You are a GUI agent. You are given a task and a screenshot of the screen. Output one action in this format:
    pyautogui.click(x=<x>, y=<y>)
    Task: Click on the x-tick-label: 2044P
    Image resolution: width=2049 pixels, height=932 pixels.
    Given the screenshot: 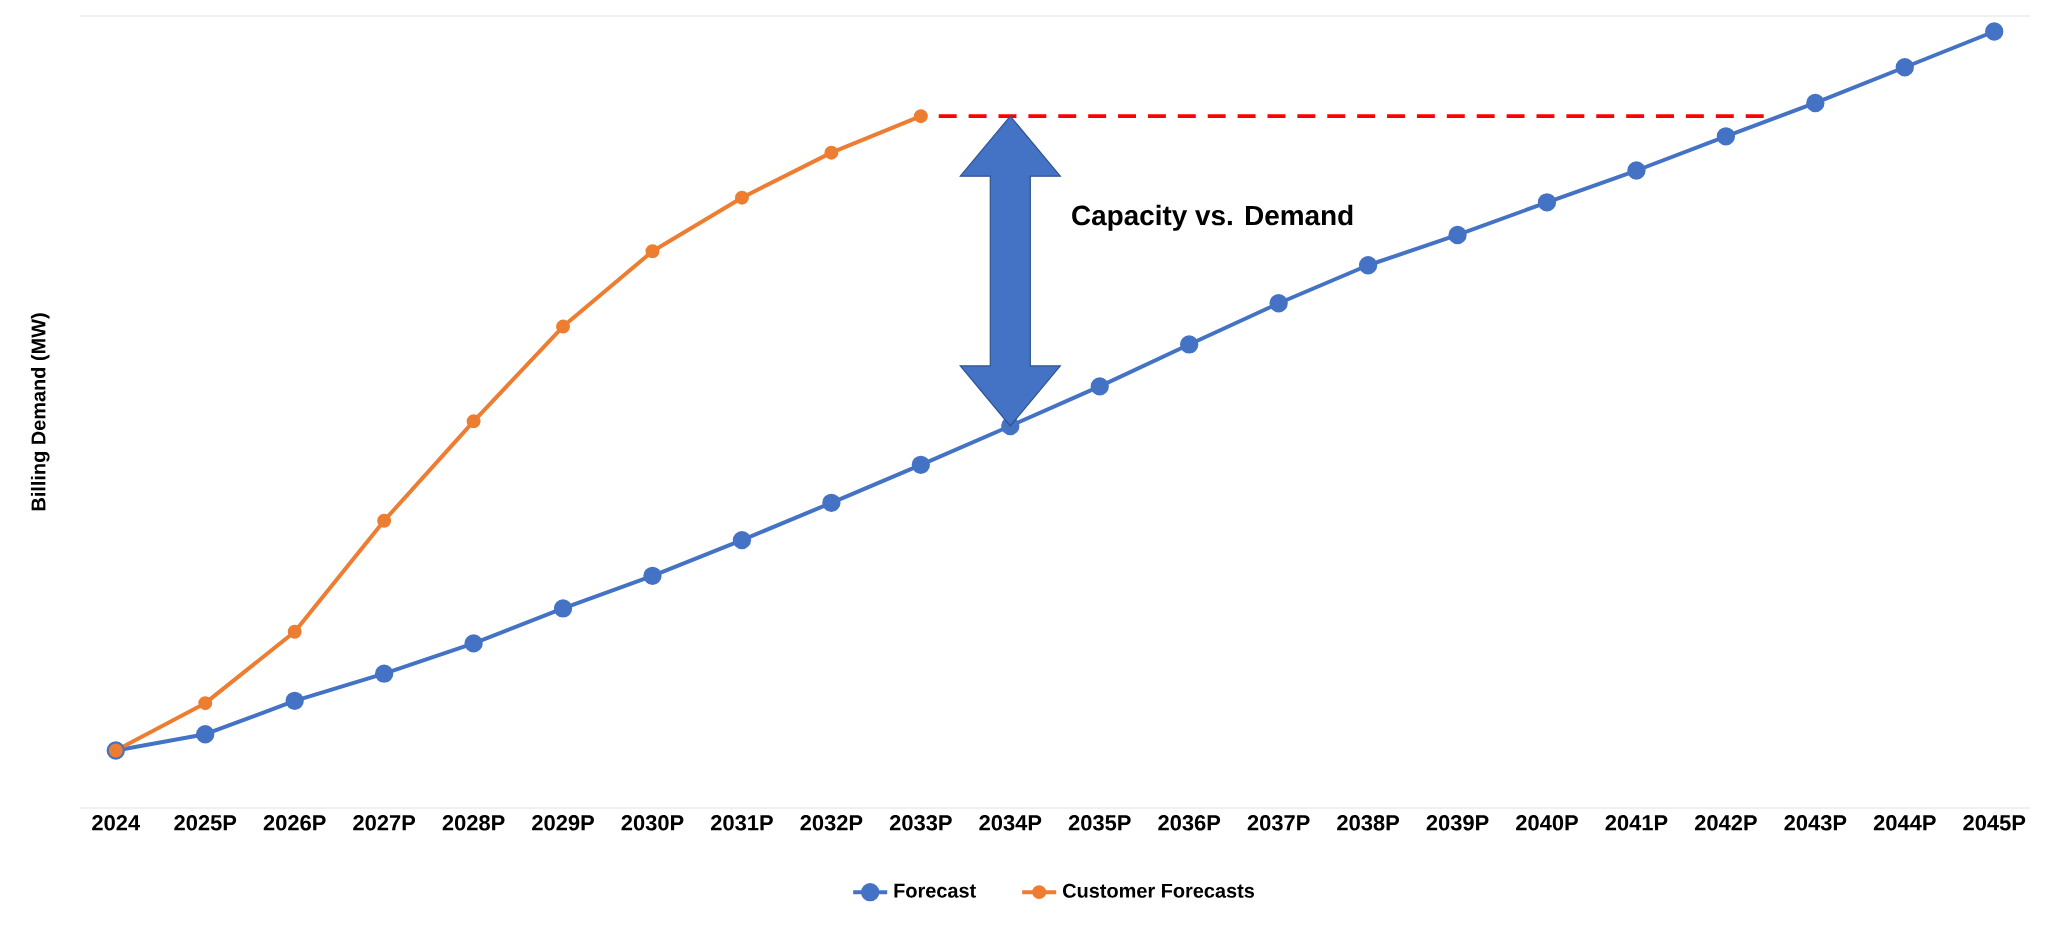 What is the action you would take?
    pyautogui.click(x=1904, y=823)
    